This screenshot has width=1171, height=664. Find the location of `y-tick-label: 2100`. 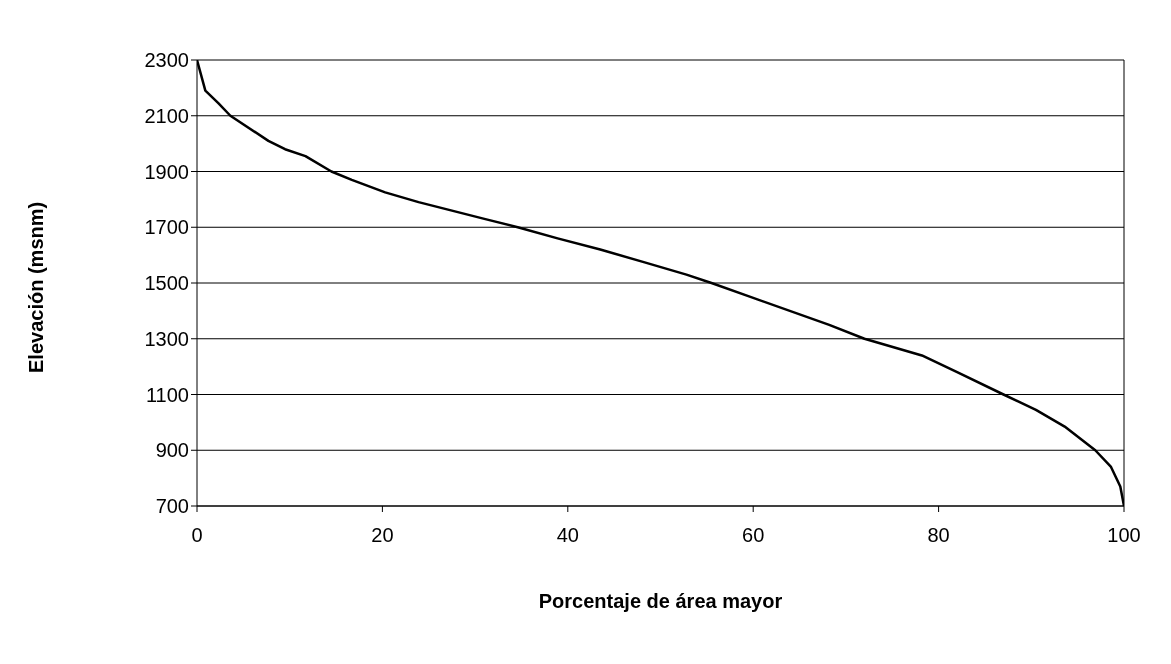

y-tick-label: 2100 is located at coordinates (166, 115).